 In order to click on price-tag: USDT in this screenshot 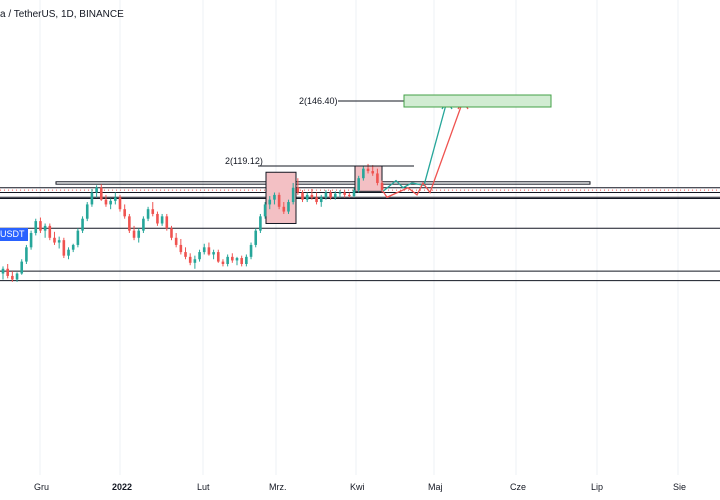, I will do `click(14, 234)`.